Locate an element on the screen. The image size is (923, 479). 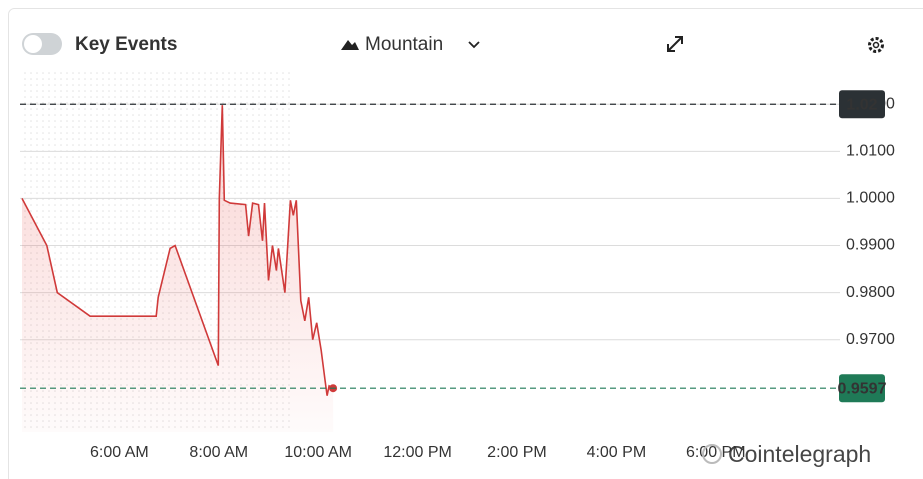
mountain-icon is located at coordinates (350, 45).